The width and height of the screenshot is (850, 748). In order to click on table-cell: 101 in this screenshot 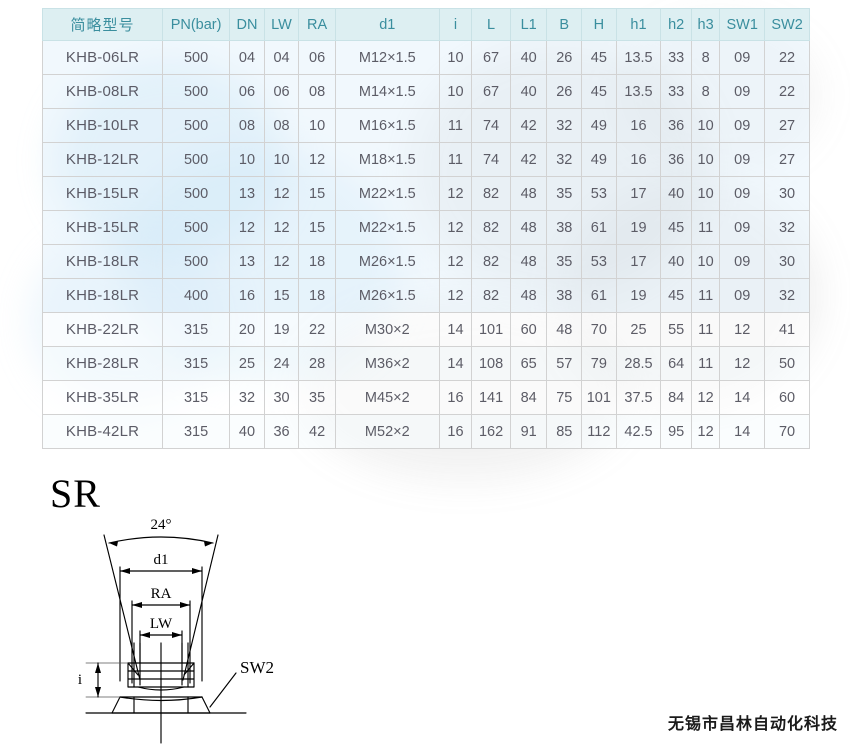, I will do `click(491, 329)`.